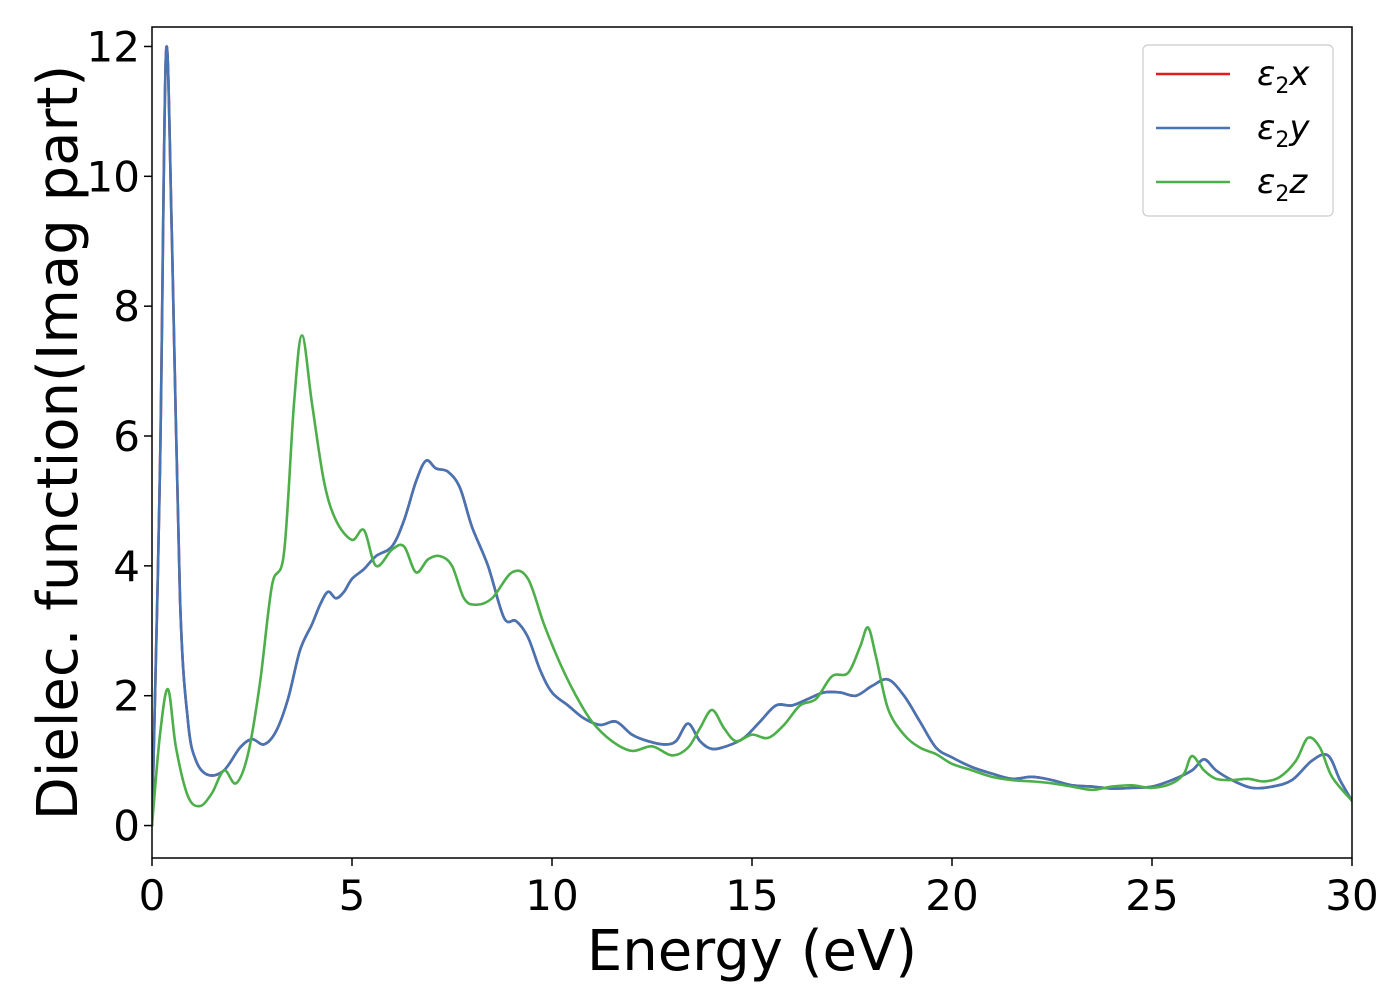 The image size is (1400, 1000). I want to click on legend-box, so click(1238, 130).